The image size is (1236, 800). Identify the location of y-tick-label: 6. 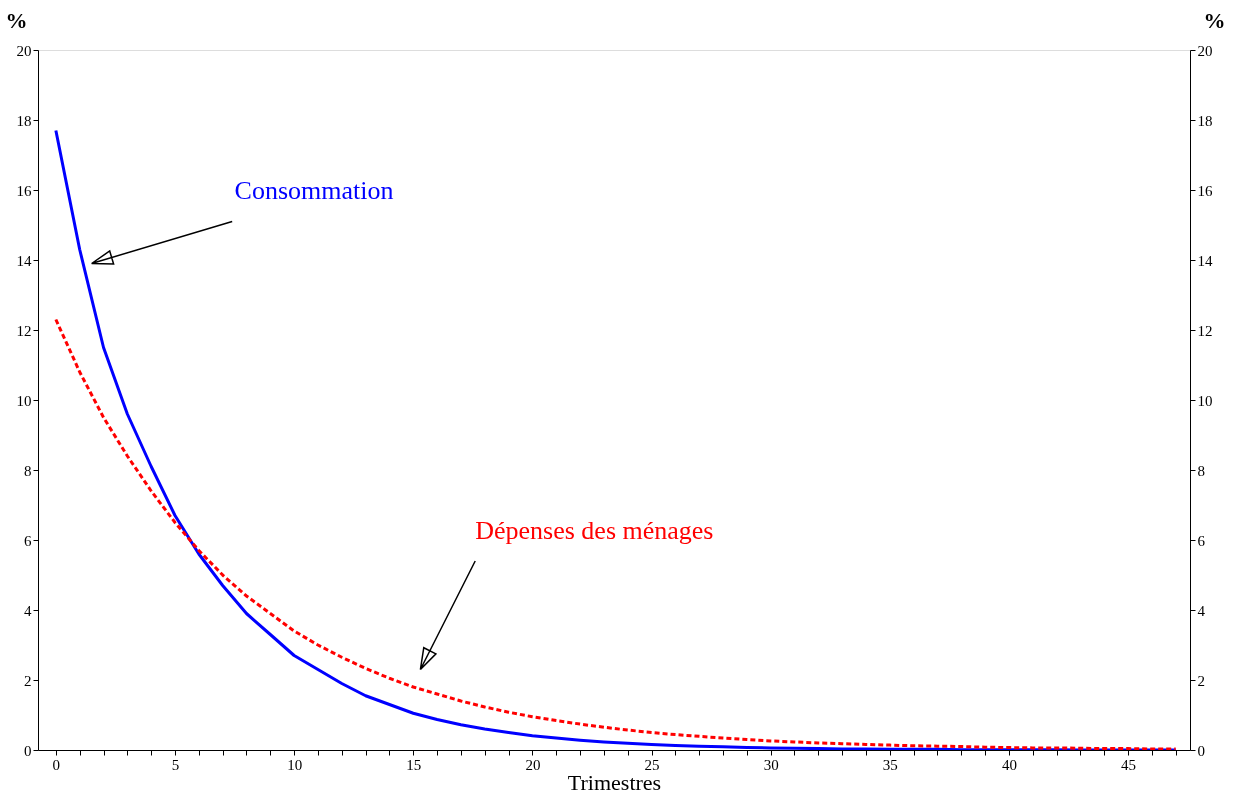
(28, 540).